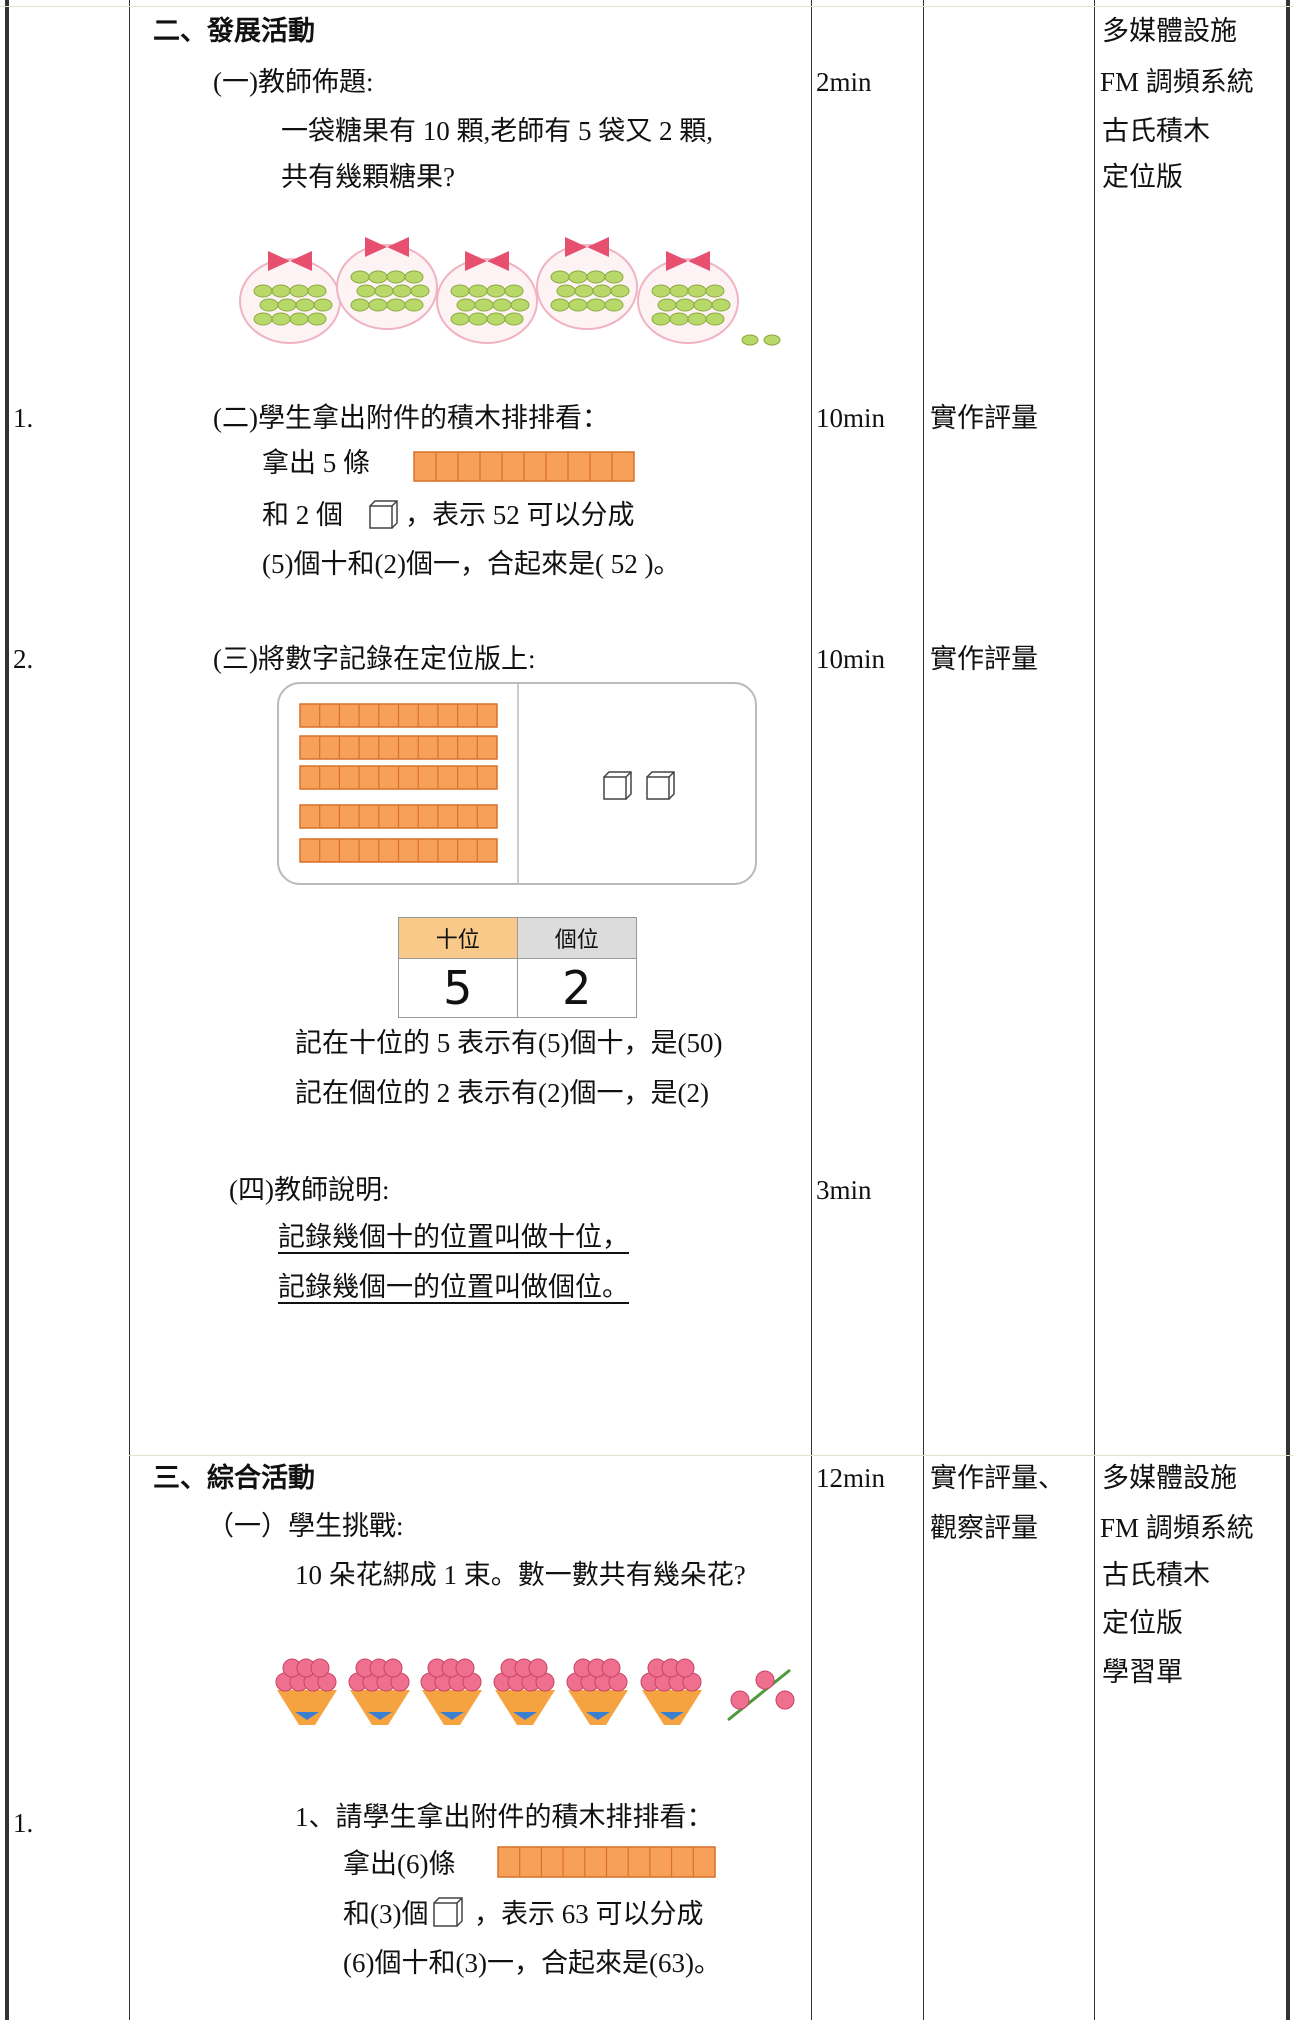  I want to click on text-line: 記錄幾個十的位置叫做十位，, so click(453, 1237).